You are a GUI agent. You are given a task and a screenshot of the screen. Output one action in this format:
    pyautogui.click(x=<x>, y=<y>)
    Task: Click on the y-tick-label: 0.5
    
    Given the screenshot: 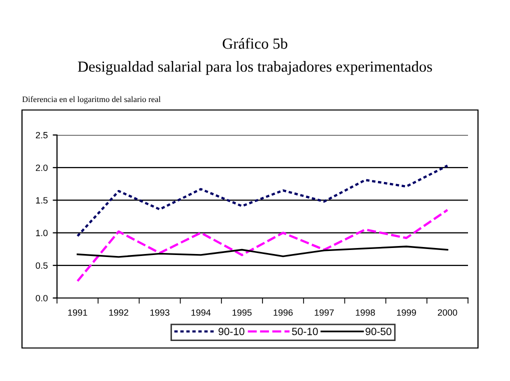 What is the action you would take?
    pyautogui.click(x=42, y=265)
    